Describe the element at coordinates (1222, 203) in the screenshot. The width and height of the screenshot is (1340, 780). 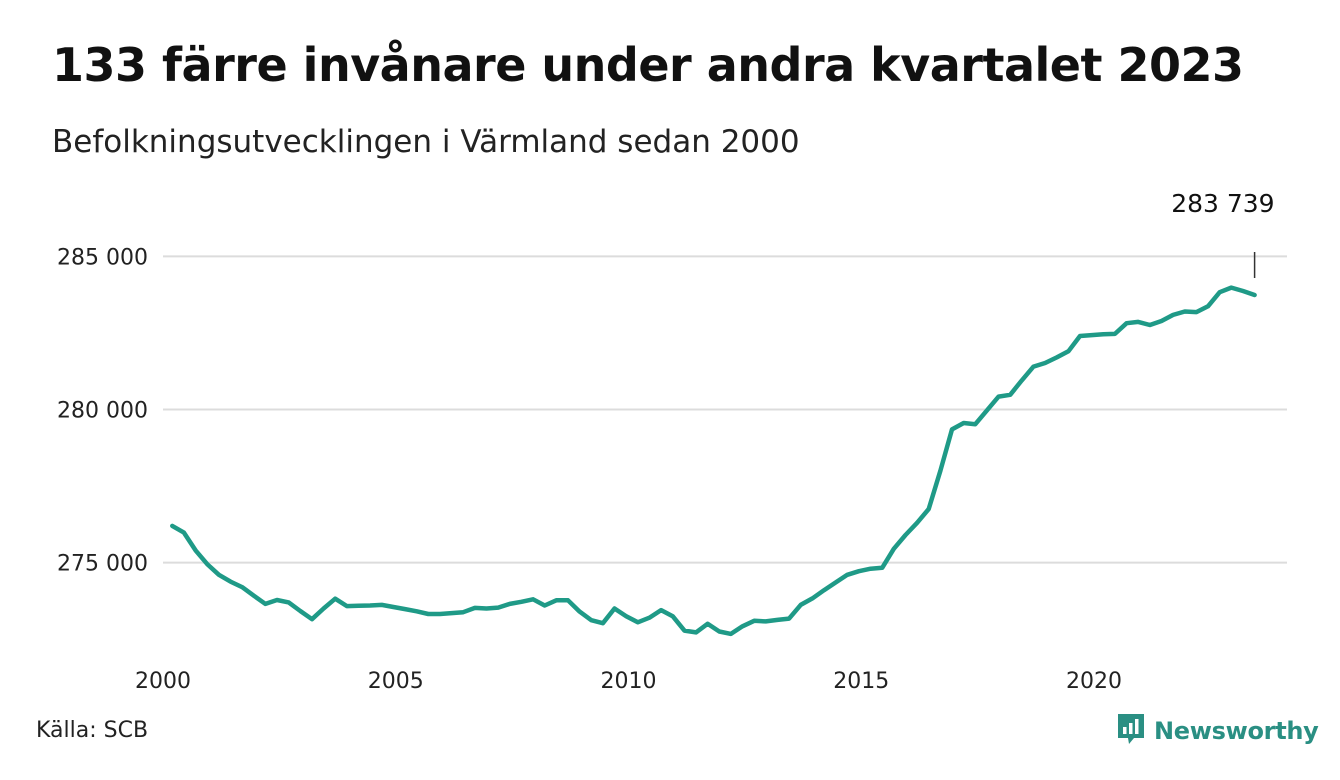
I see `last-value-label: 283 739` at that location.